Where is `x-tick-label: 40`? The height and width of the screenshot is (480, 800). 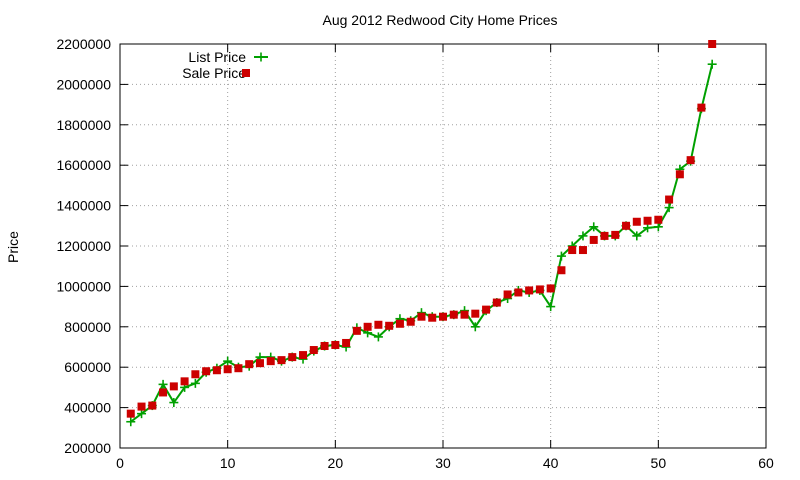 x-tick-label: 40 is located at coordinates (551, 463).